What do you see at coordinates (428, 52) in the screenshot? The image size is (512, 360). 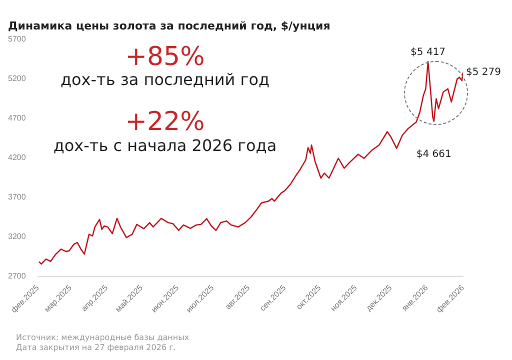 I see `annotation: $5 417` at bounding box center [428, 52].